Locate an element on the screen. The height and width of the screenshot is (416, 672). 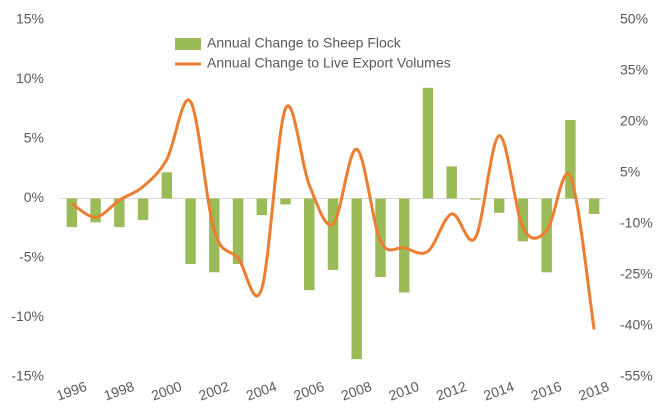
y-tick-label: 15% is located at coordinates (30, 19).